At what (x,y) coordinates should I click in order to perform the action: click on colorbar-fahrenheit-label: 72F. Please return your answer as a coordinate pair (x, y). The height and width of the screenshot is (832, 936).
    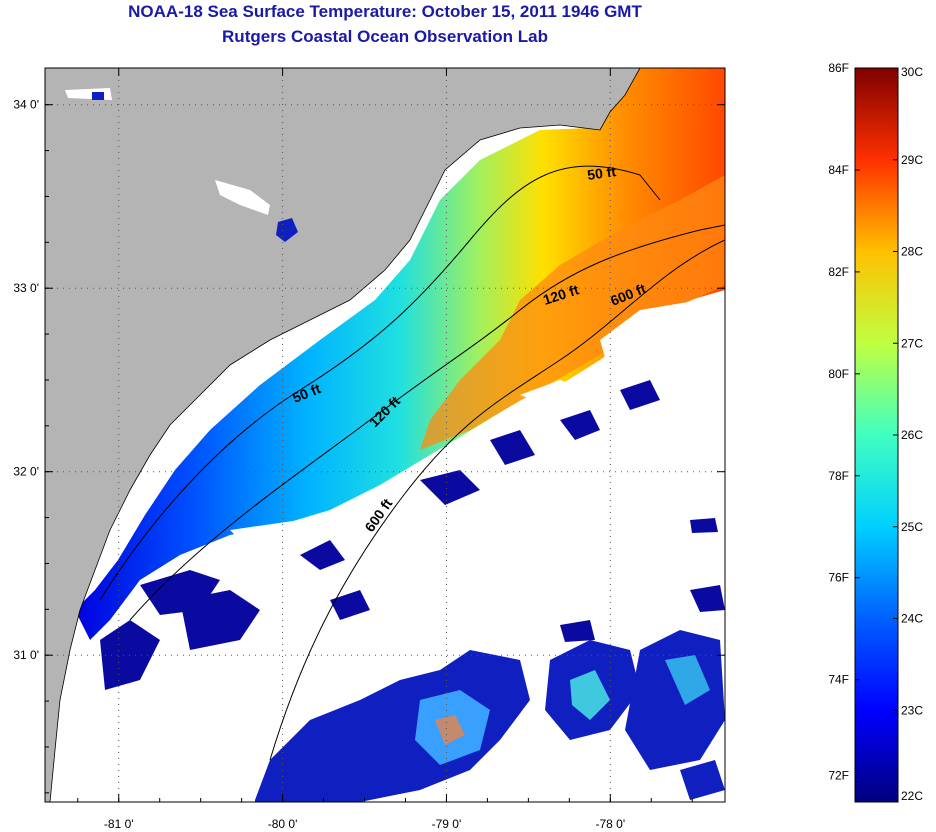
    Looking at the image, I should click on (838, 776).